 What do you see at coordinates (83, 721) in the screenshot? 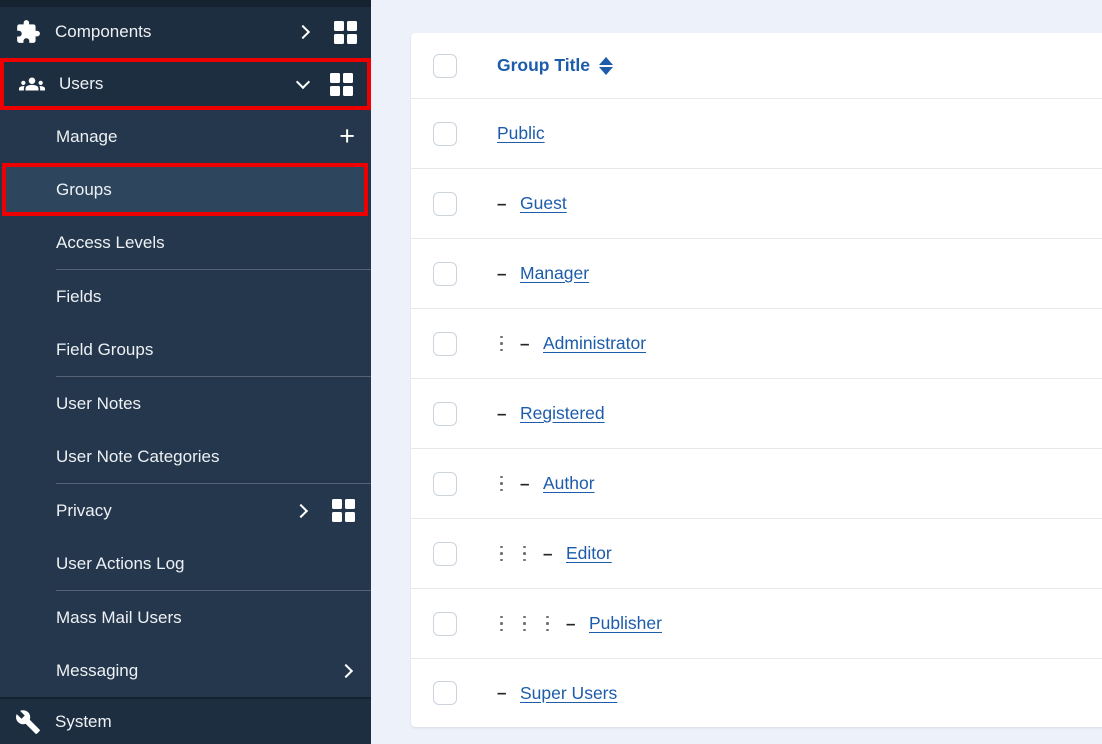
I see `sidebar-item-label: System` at bounding box center [83, 721].